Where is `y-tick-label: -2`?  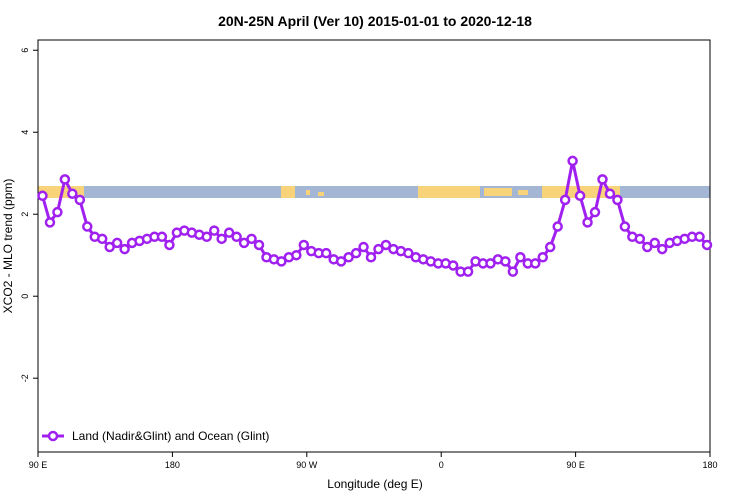 y-tick-label: -2 is located at coordinates (25, 378).